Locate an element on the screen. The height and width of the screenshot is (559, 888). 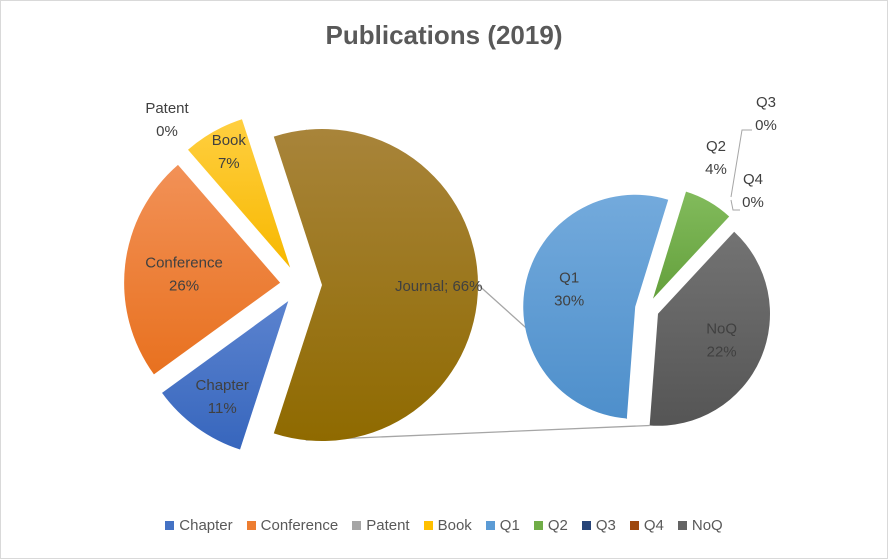
data-label-q3: Q3 0% is located at coordinates (766, 114).